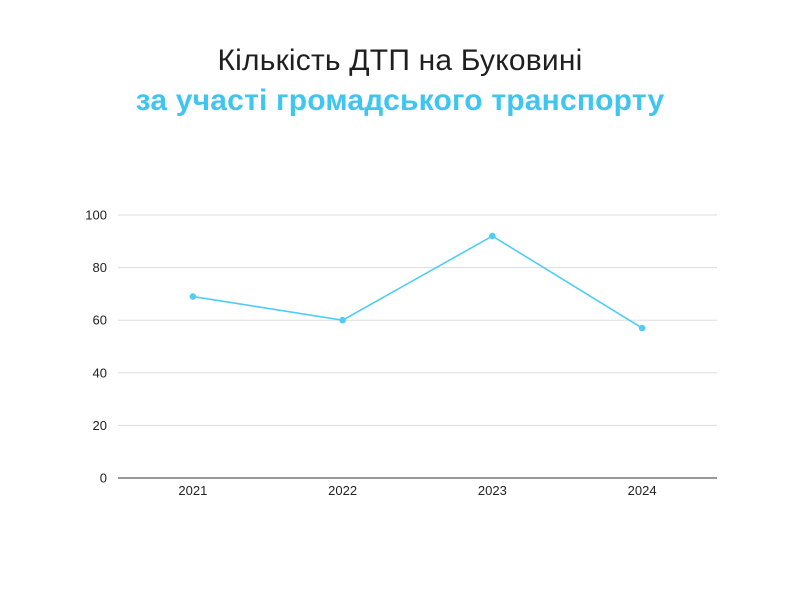  What do you see at coordinates (100, 267) in the screenshot?
I see `y-tick-label: 80` at bounding box center [100, 267].